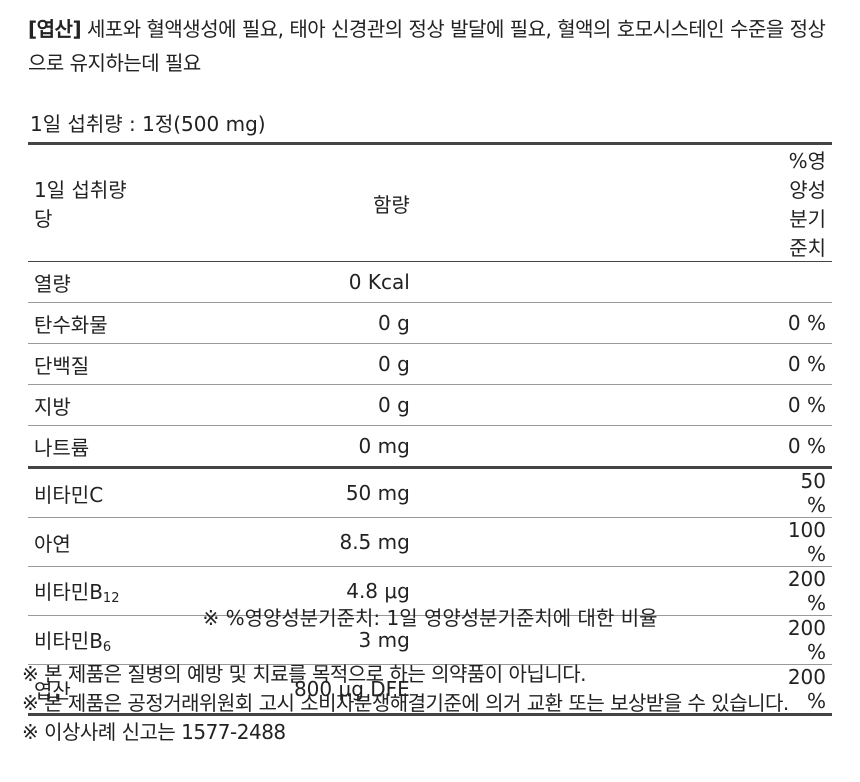 Image resolution: width=860 pixels, height=782 pixels. What do you see at coordinates (806, 542) in the screenshot?
I see `percent-cell: 100 %` at bounding box center [806, 542].